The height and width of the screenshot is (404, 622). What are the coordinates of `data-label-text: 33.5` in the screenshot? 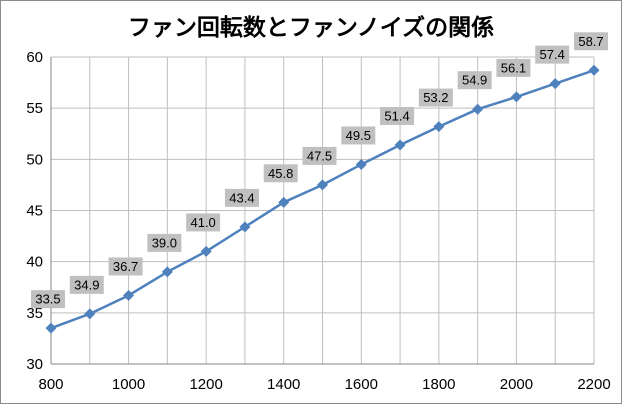 It's located at (47, 299).